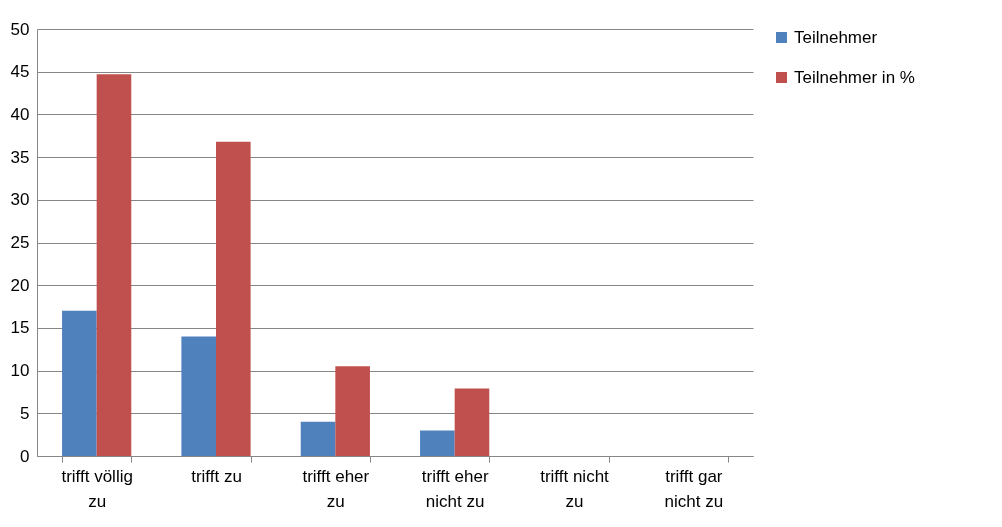 This screenshot has height=527, width=1002. Describe the element at coordinates (20, 157) in the screenshot. I see `y-tick-label: 35` at that location.